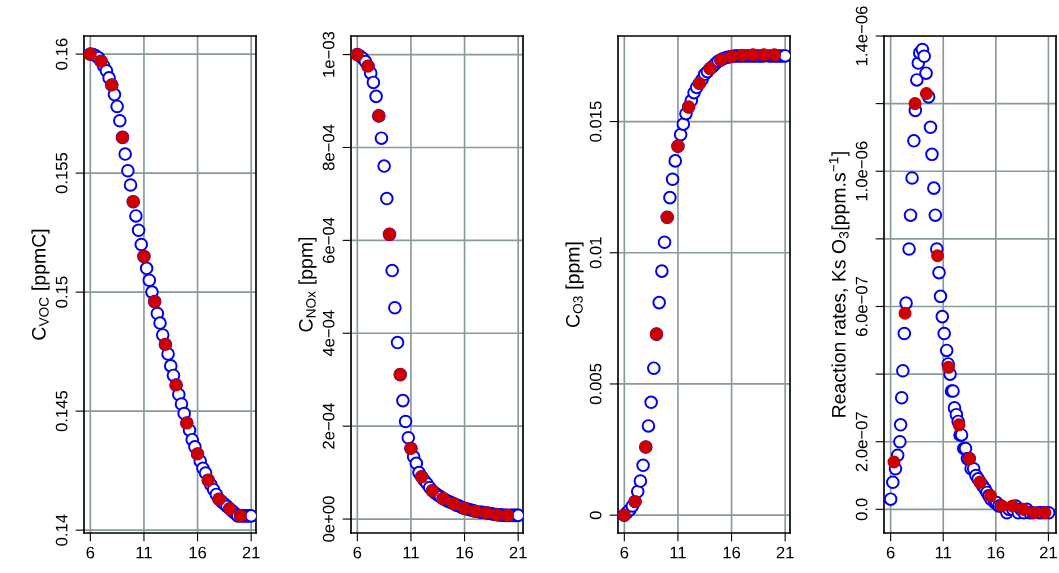  I want to click on y-tick-label: 0.16, so click(61, 54).